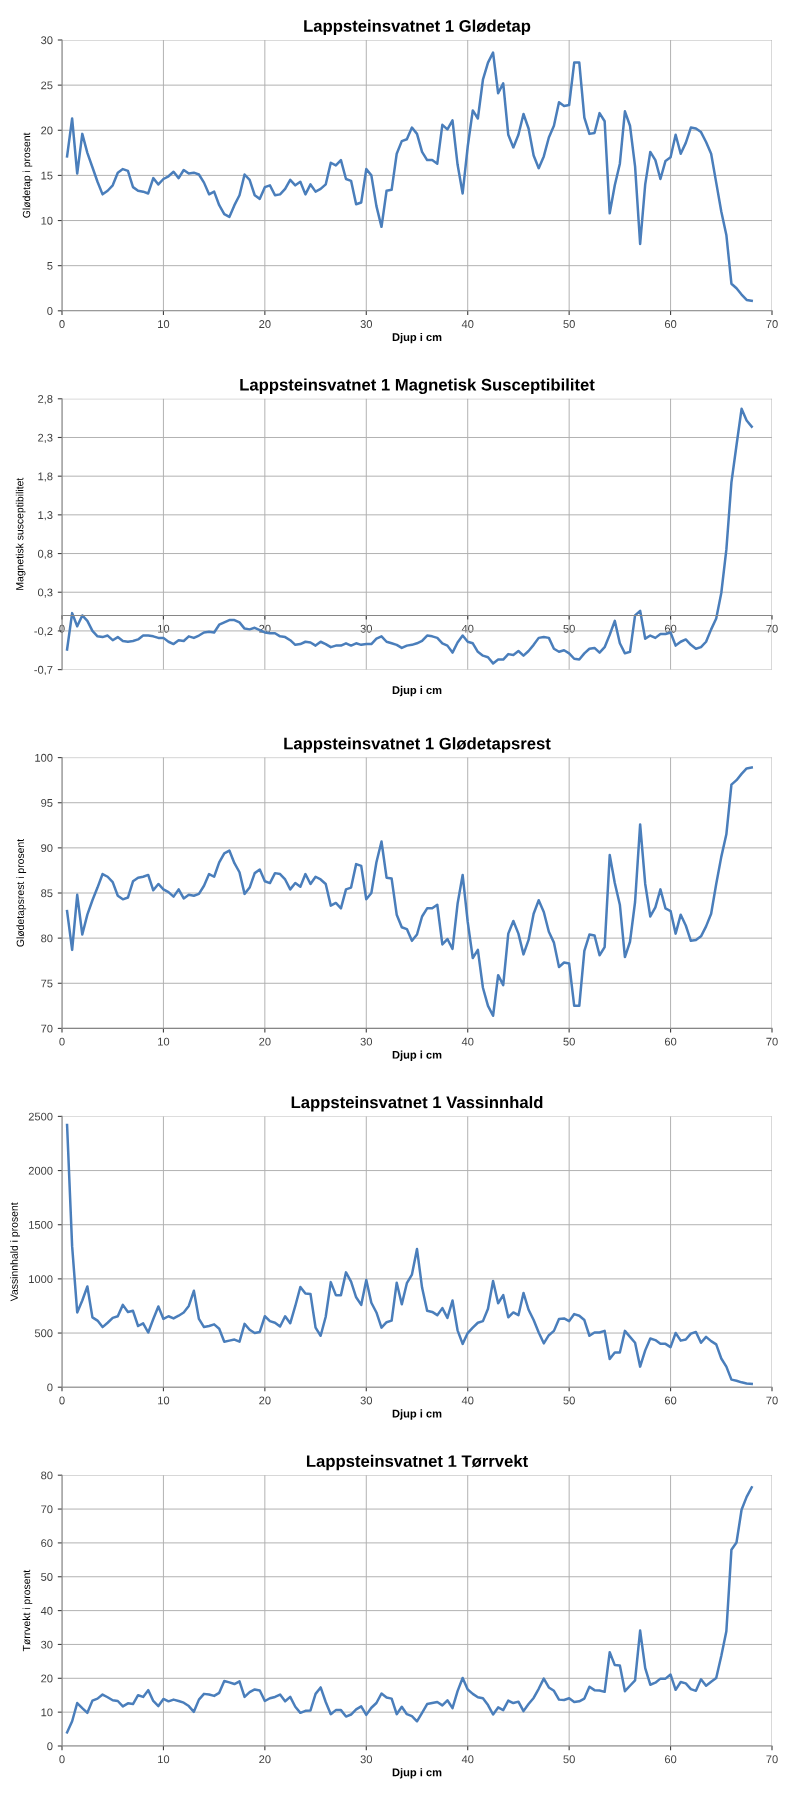 The image size is (788, 1794). Describe the element at coordinates (47, 893) in the screenshot. I see `y-tick-label: 85` at that location.